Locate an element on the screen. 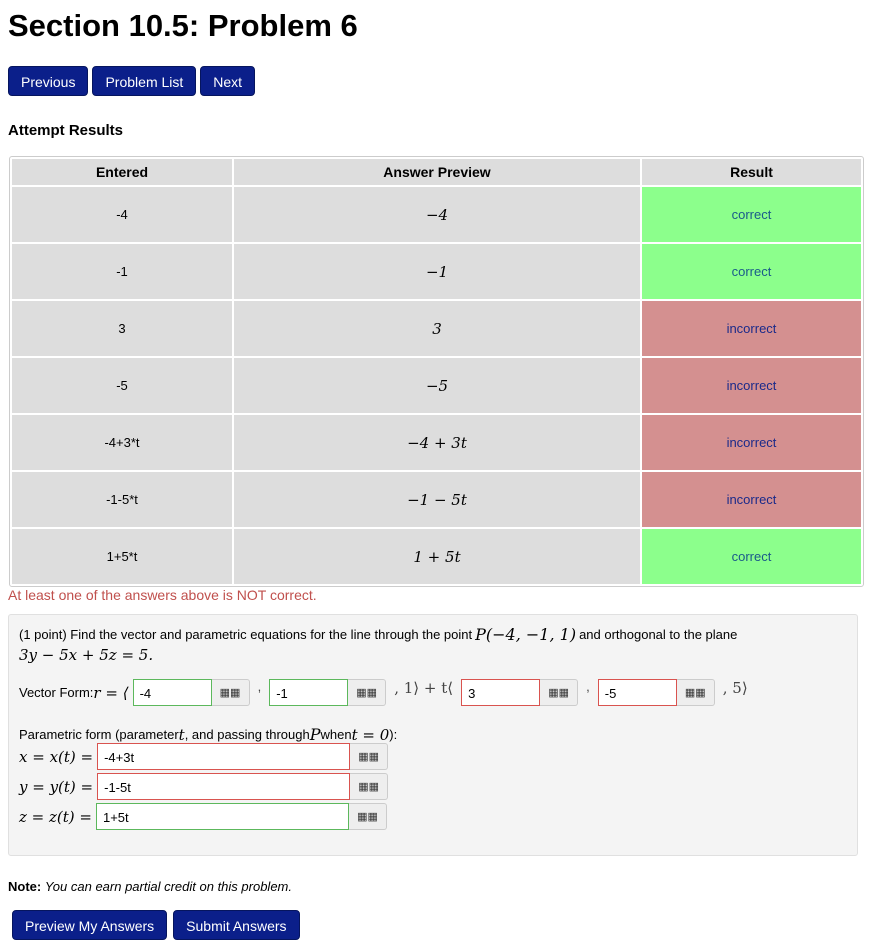  param-input-1: -4+3t is located at coordinates (224, 756).